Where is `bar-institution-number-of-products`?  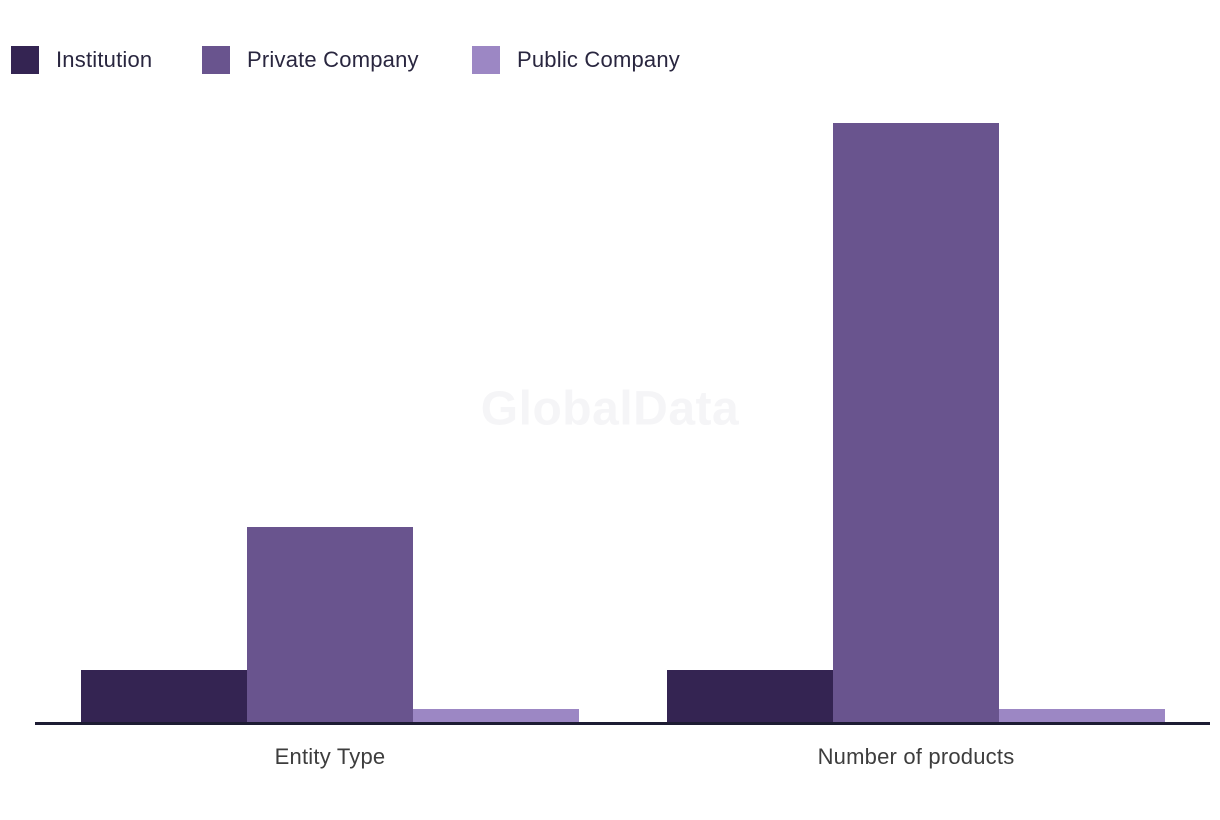
bar-institution-number-of-products is located at coordinates (750, 696).